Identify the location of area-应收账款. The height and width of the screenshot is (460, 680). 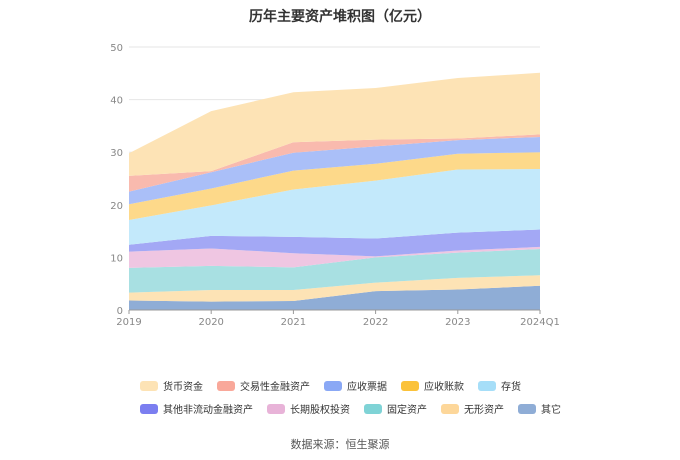
(334, 186).